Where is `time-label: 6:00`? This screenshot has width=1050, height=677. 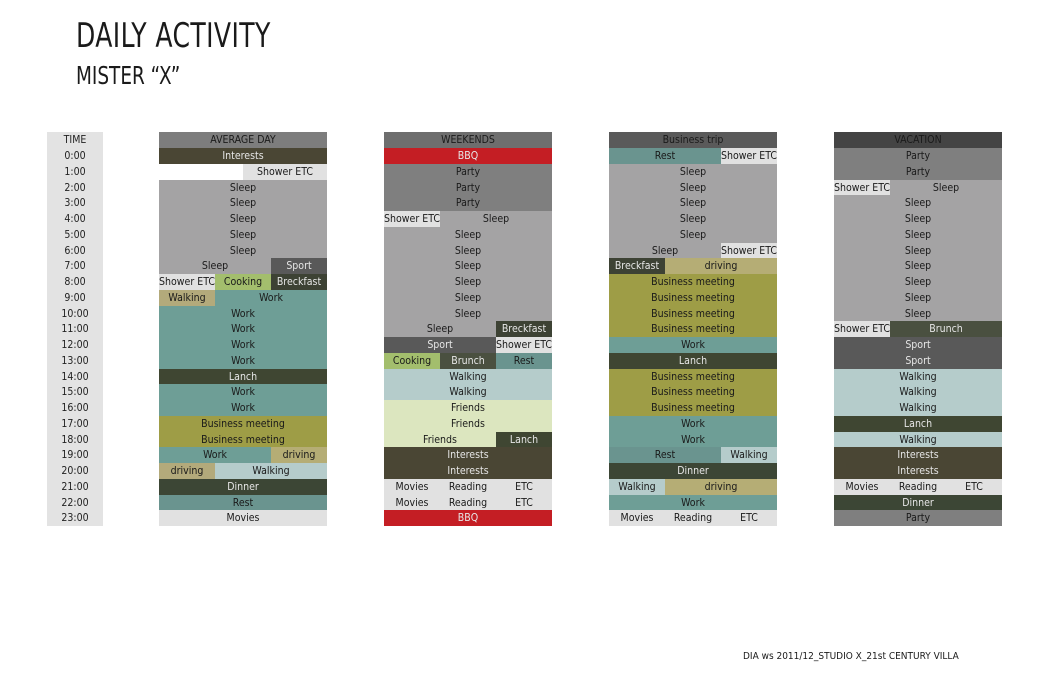
time-label: 6:00 is located at coordinates (75, 250).